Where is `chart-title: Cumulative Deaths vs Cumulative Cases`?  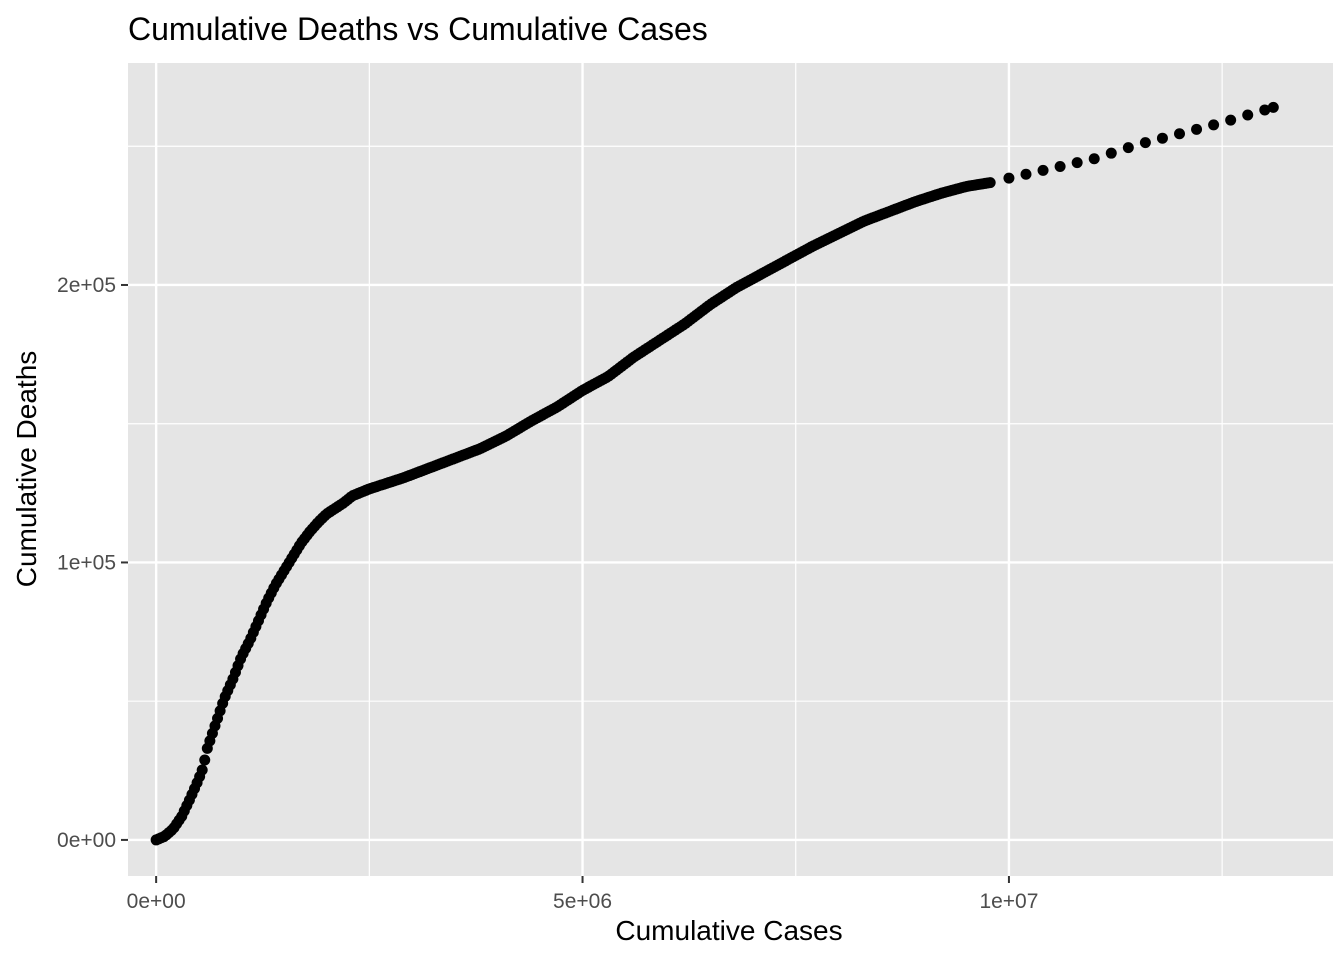 chart-title: Cumulative Deaths vs Cumulative Cases is located at coordinates (418, 29).